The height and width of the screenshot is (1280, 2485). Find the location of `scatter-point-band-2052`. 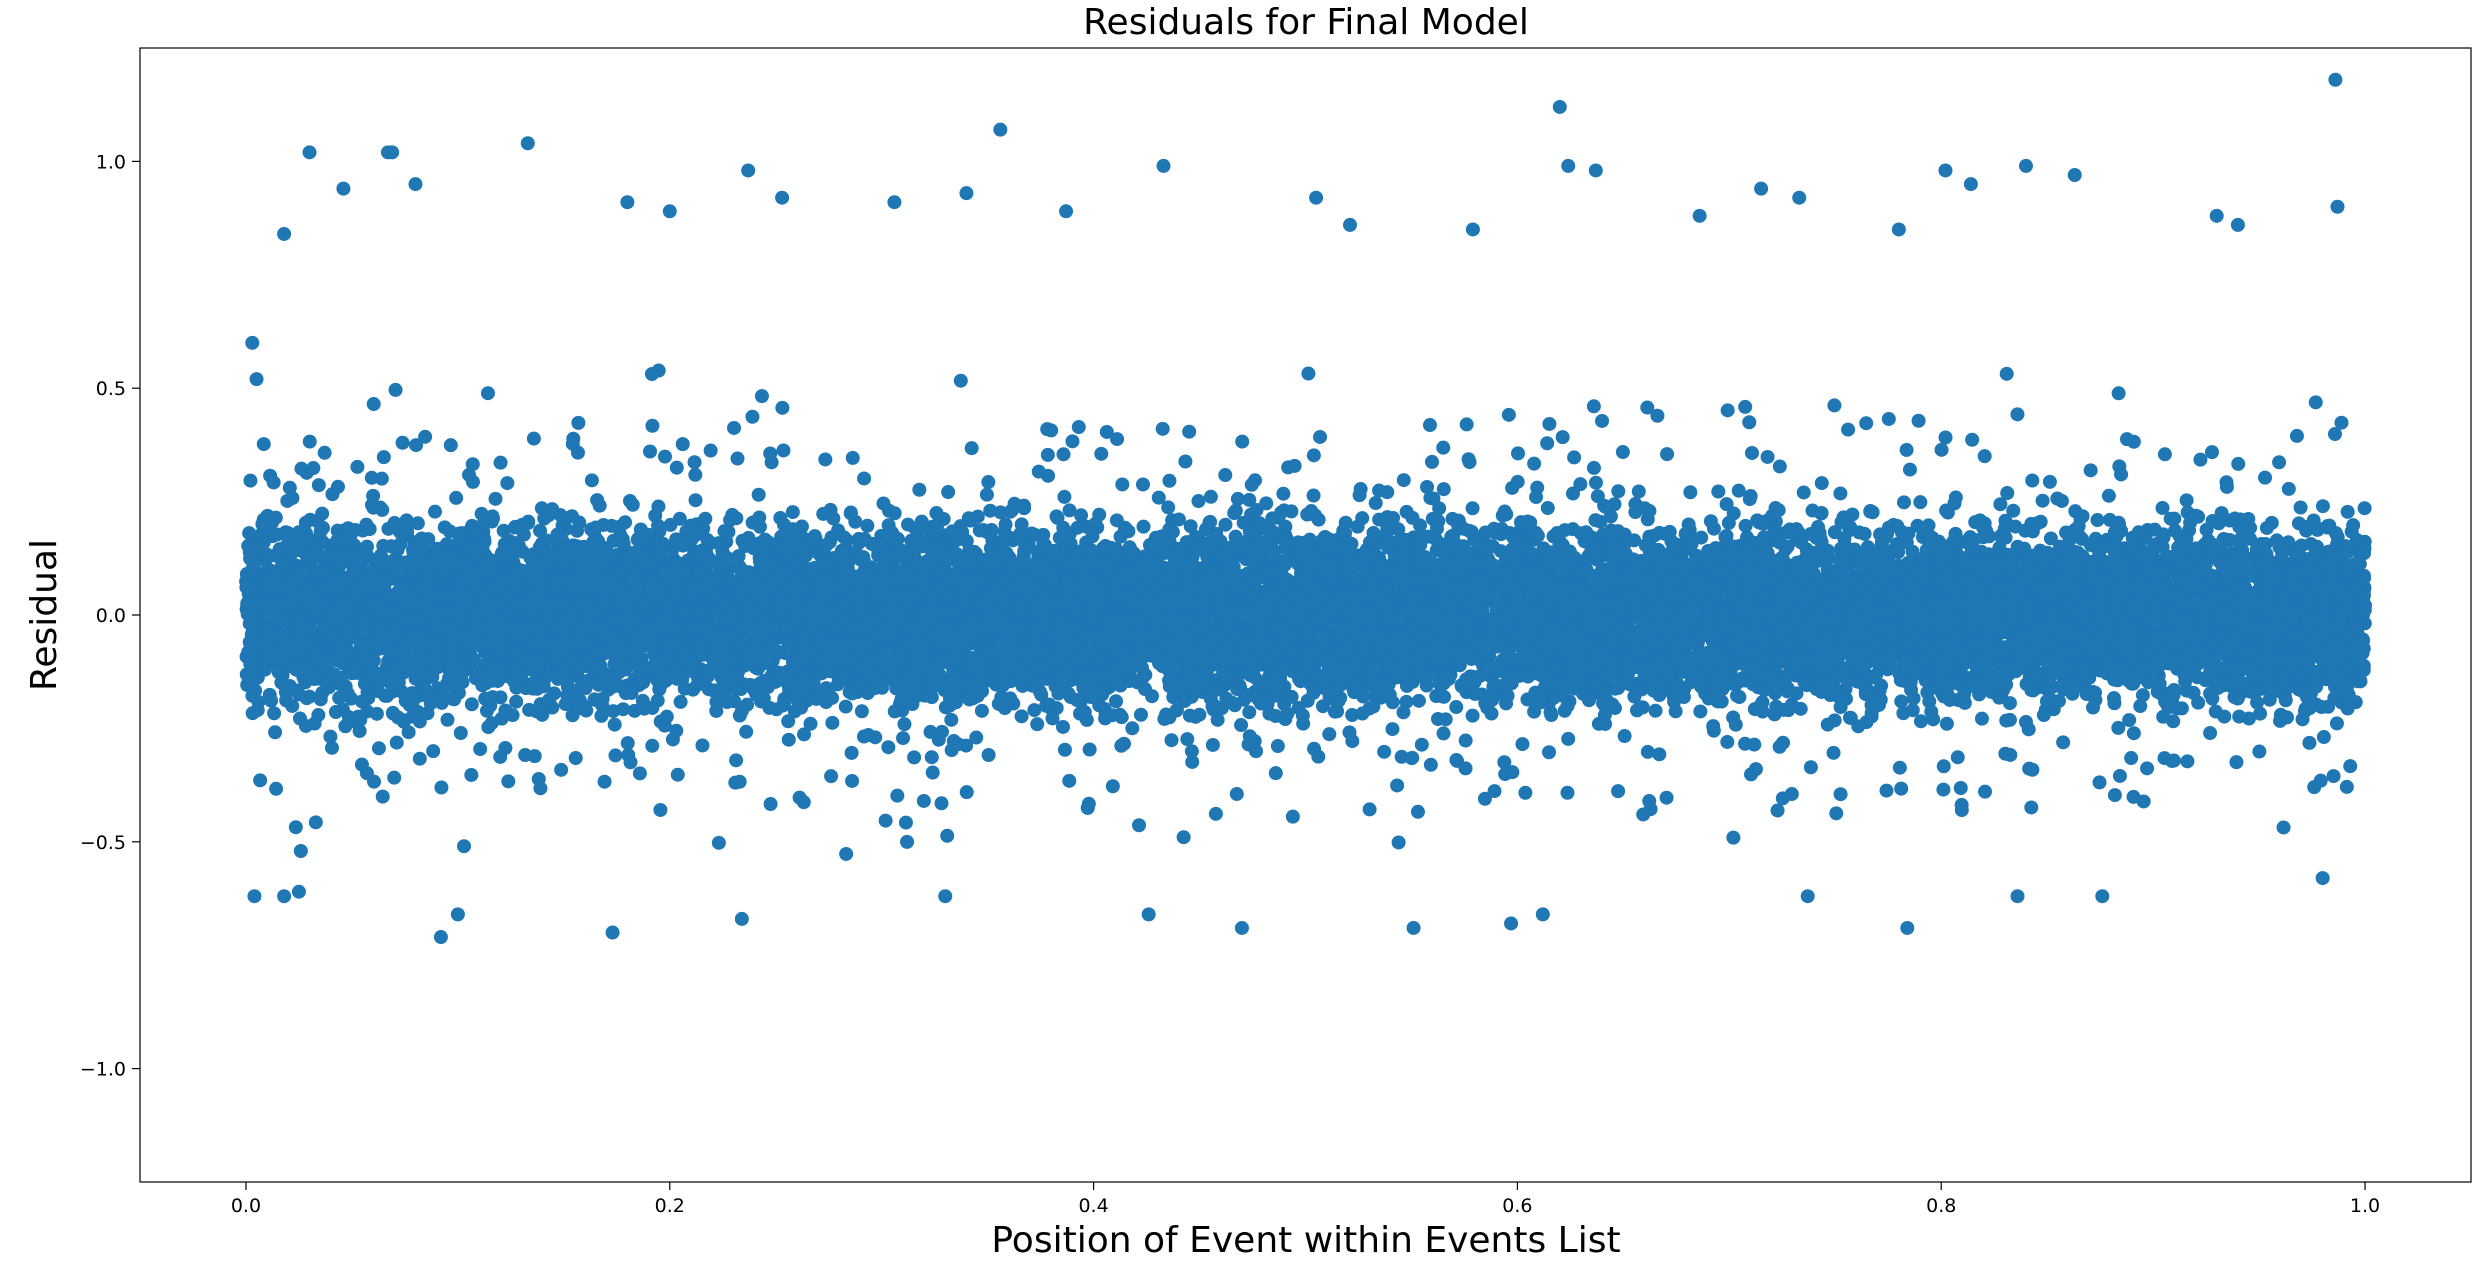

scatter-point-band-2052 is located at coordinates (736, 760).